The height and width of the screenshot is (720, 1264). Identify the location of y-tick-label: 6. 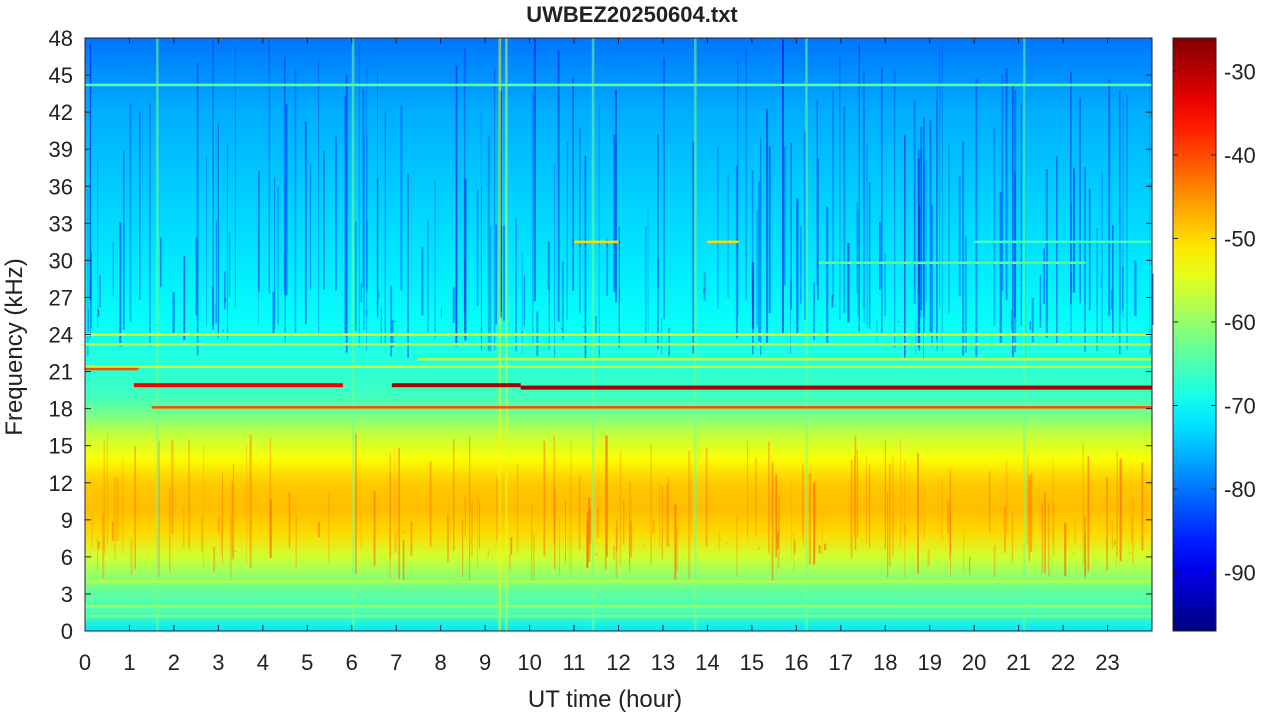
(67, 557).